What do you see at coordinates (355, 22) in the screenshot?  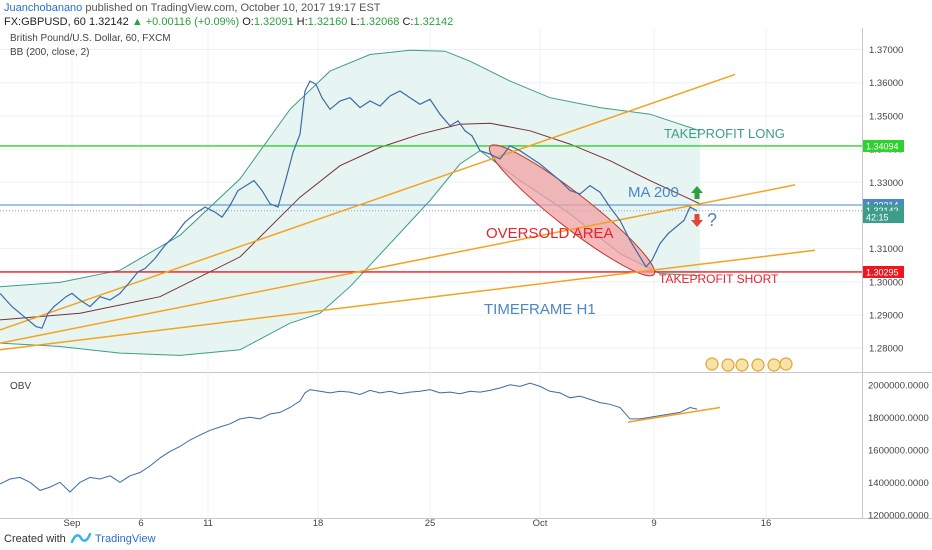 I see `low-label: L:` at bounding box center [355, 22].